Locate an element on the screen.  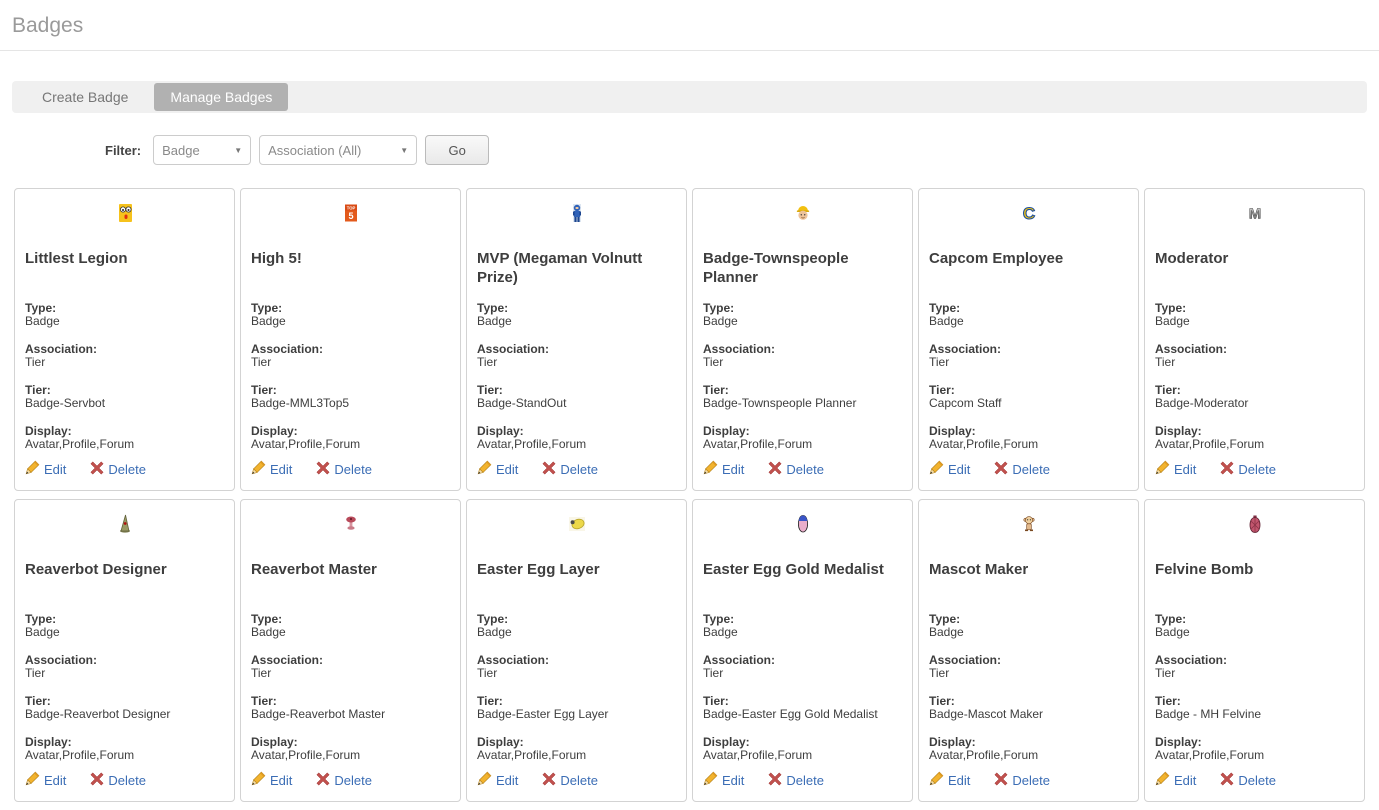
svg-text: 5 is located at coordinates (350, 216).